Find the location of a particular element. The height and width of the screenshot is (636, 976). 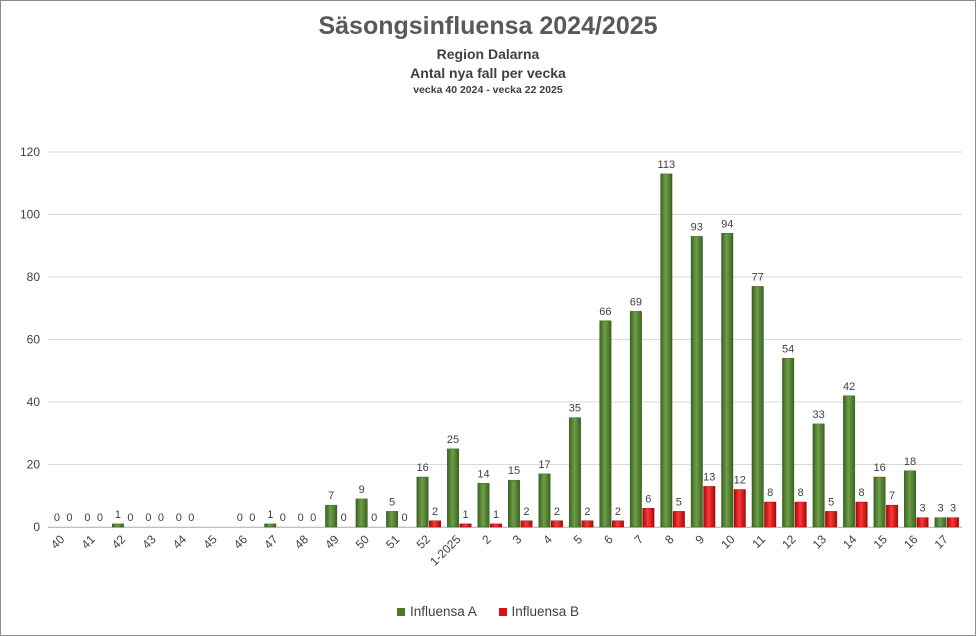

y-tick-label: 40 is located at coordinates (34, 402).